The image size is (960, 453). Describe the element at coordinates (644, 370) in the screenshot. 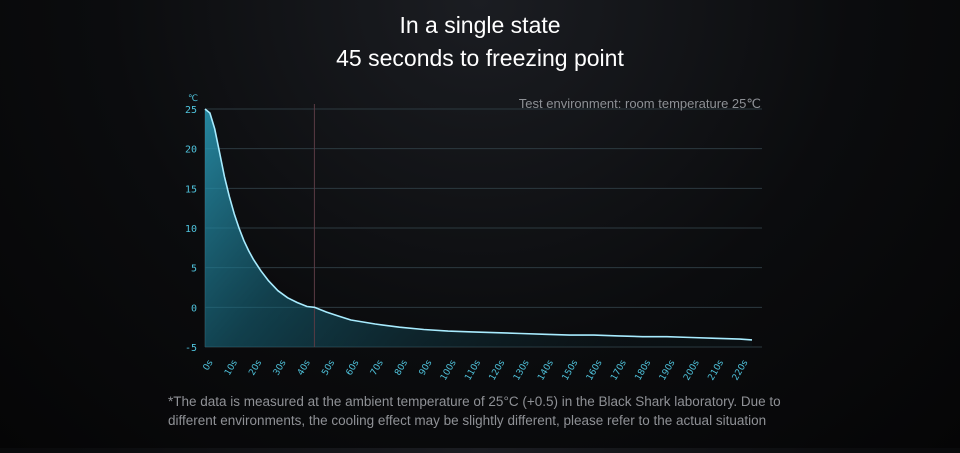

I see `x-tick-label: 180s` at that location.